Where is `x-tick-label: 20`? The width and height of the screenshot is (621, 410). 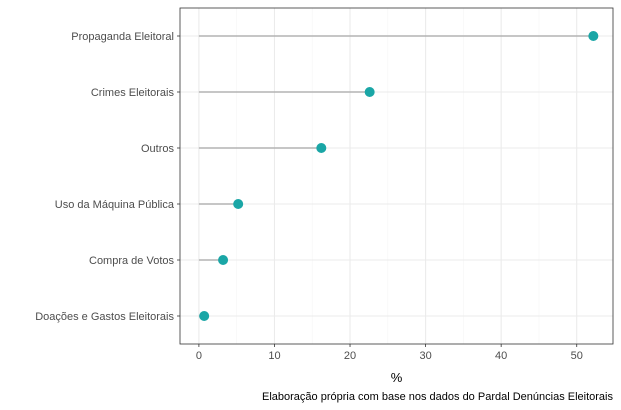
x-tick-label: 20 is located at coordinates (350, 356).